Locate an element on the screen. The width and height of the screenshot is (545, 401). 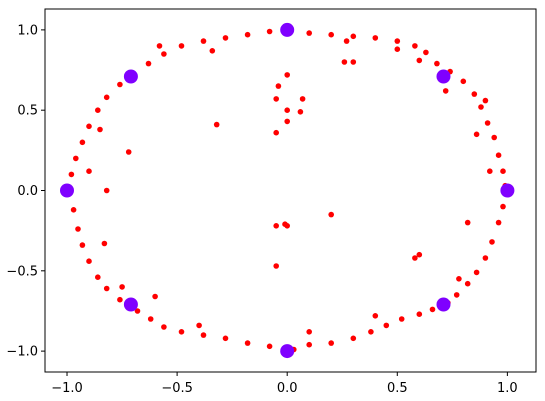
y-tick-label-0: 1.0 is located at coordinates (27, 30).